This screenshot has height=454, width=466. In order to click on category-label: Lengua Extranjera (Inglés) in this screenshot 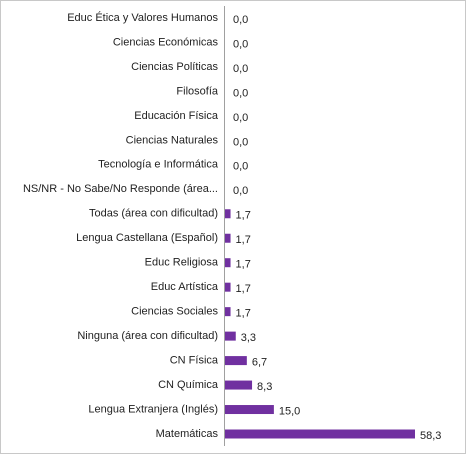, I will do `click(153, 409)`.